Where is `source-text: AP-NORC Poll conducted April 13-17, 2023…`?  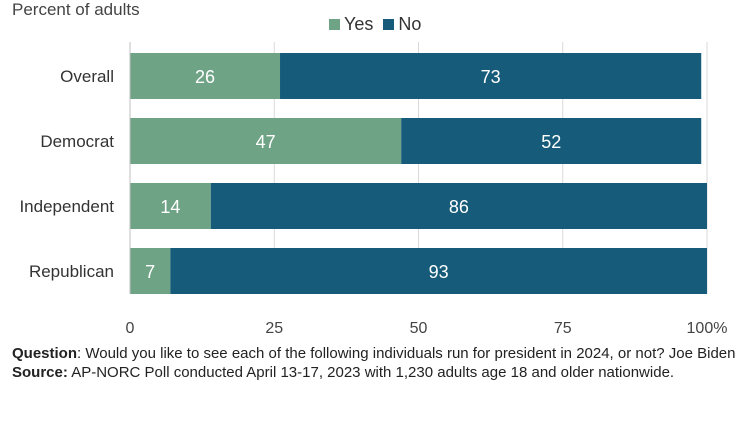
source-text: AP-NORC Poll conducted April 13-17, 2023… is located at coordinates (371, 372).